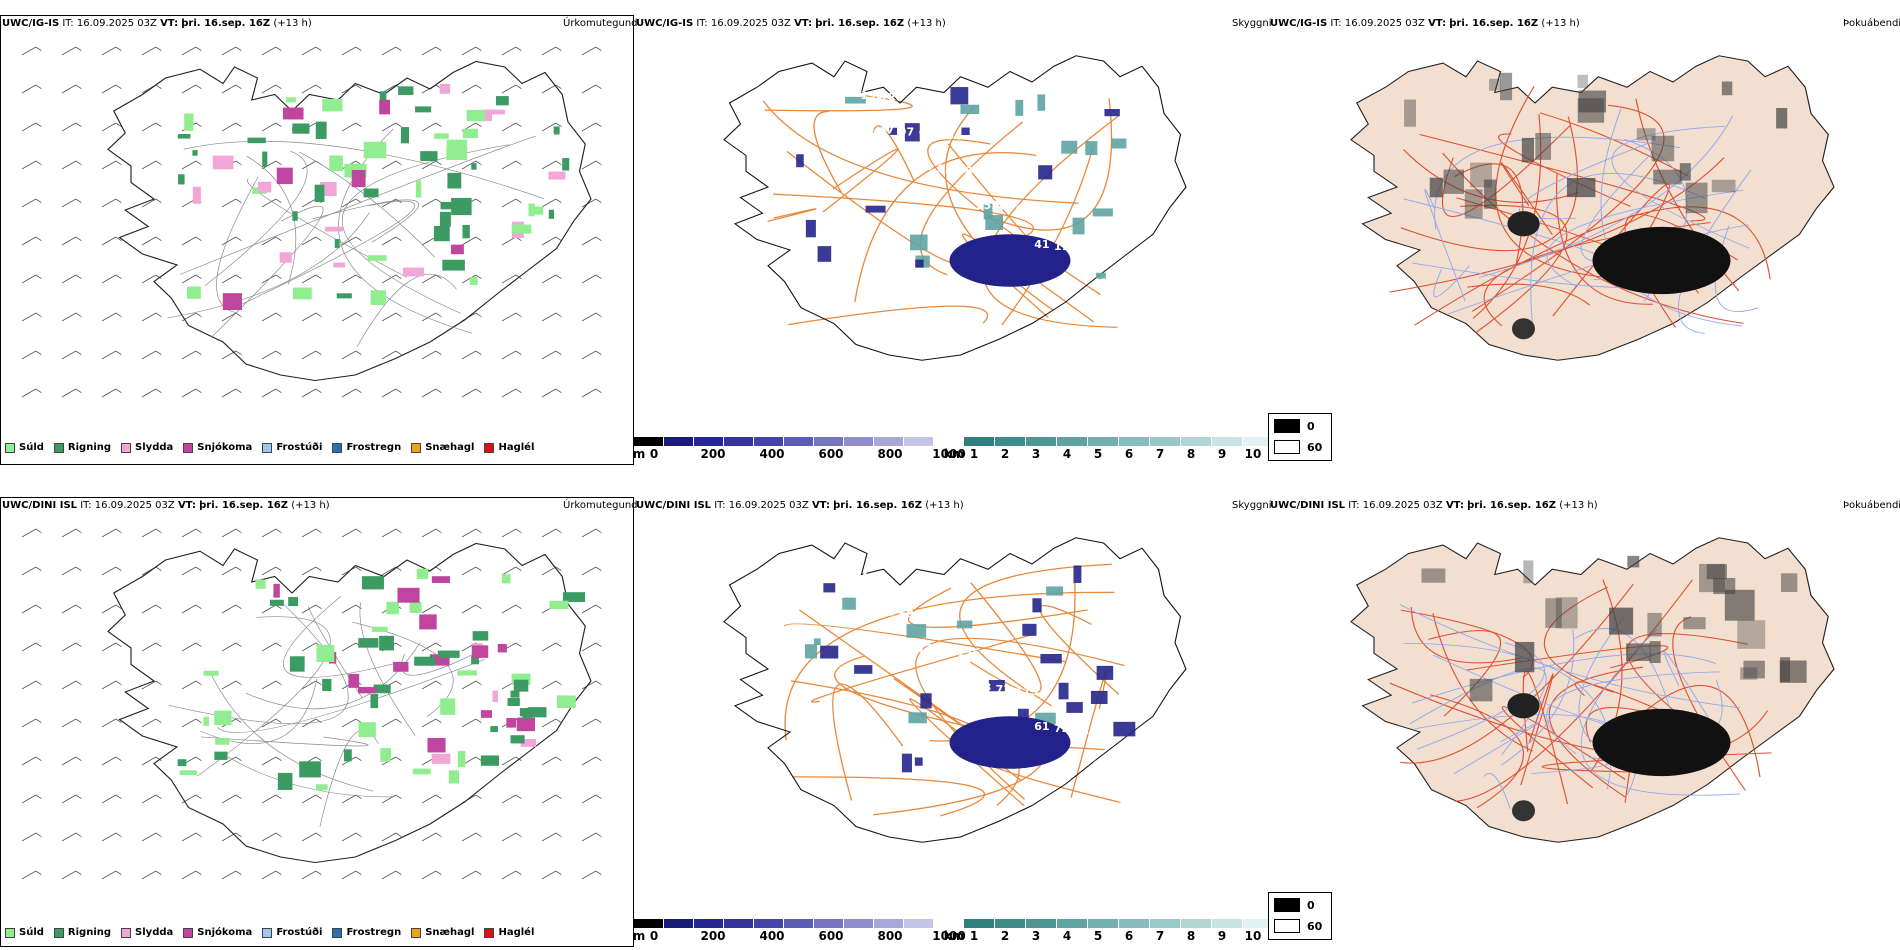  Describe the element at coordinates (24, 932) in the screenshot. I see `legend-item-1: Súld` at that location.